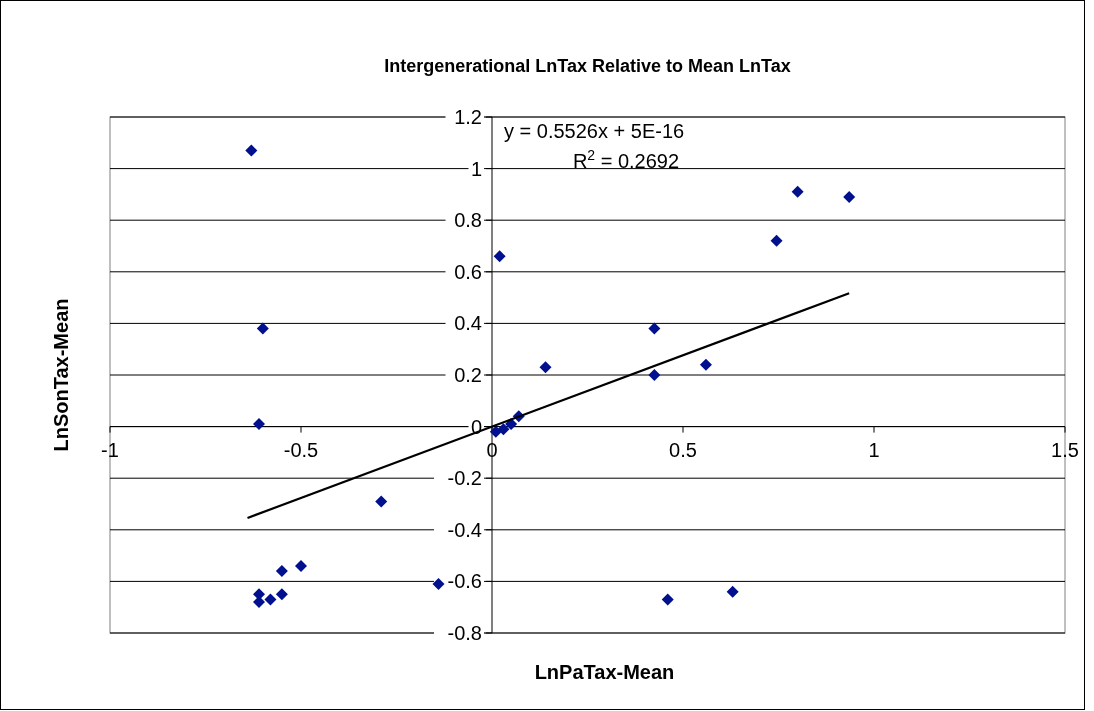 Image resolution: width=1094 pixels, height=711 pixels. Describe the element at coordinates (587, 66) in the screenshot. I see `chart-title: Intergenerational LnTax Relative to Mean LnTax` at that location.